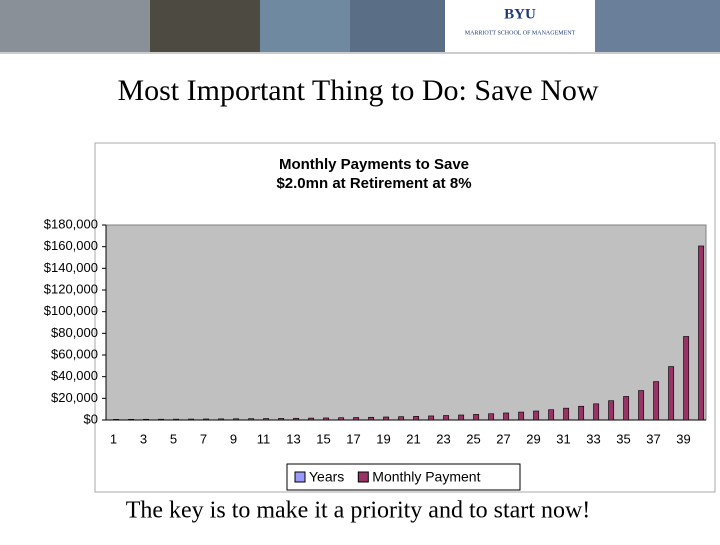  What do you see at coordinates (683, 438) in the screenshot?
I see `x-tick-label: 39` at bounding box center [683, 438].